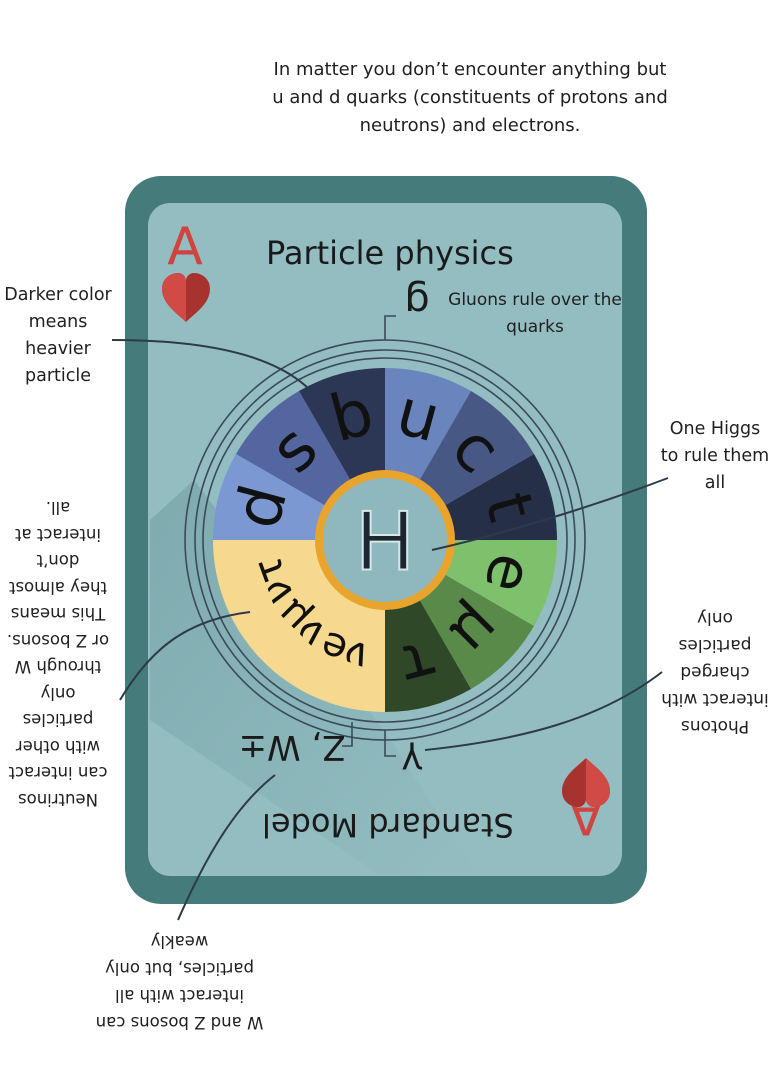 This screenshot has height=1080, width=771. Describe the element at coordinates (291, 747) in the screenshot. I see `weak-bosons-symbol: Z, W±` at that location.